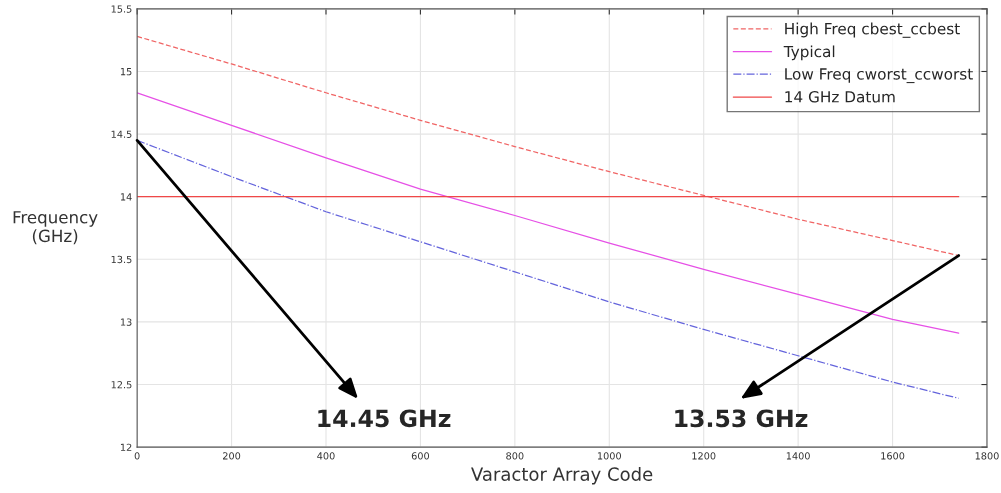 The image size is (1001, 493). Describe the element at coordinates (798, 456) in the screenshot. I see `x-tick-label: 1400` at that location.